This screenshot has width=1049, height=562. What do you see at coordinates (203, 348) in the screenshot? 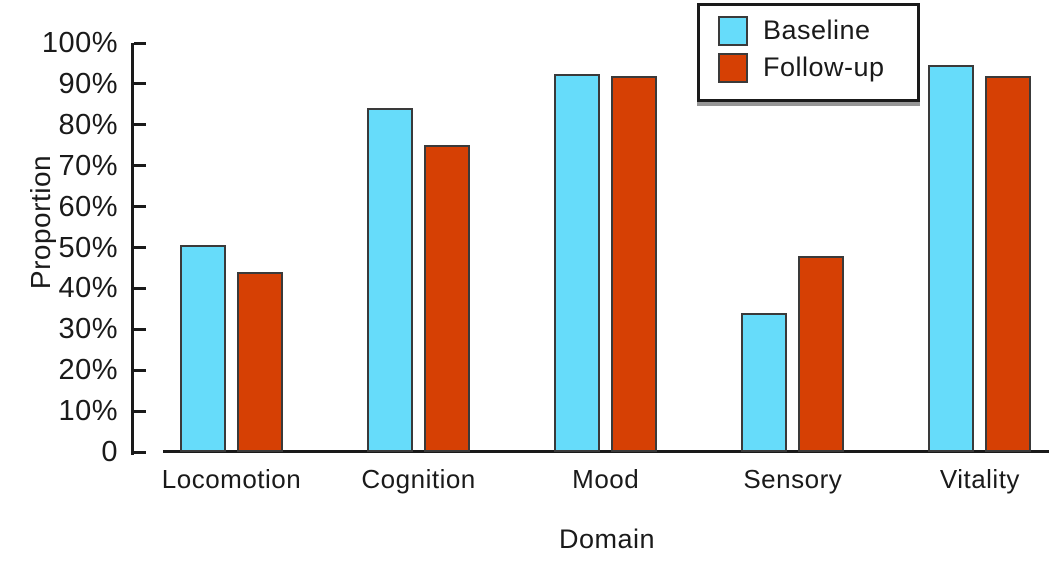
I see `bar-baseline-locomotion` at bounding box center [203, 348].